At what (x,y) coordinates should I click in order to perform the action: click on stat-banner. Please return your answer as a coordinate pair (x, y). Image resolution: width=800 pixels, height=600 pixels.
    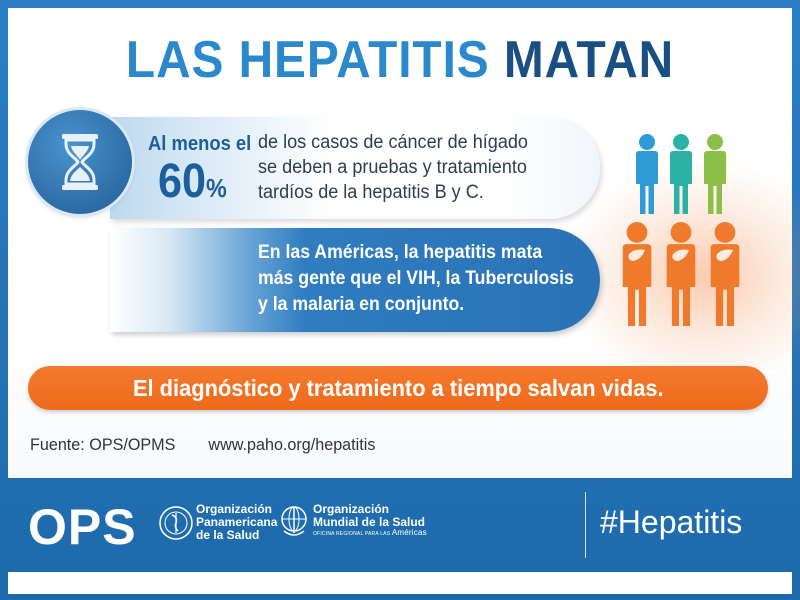
    Looking at the image, I should click on (355, 168).